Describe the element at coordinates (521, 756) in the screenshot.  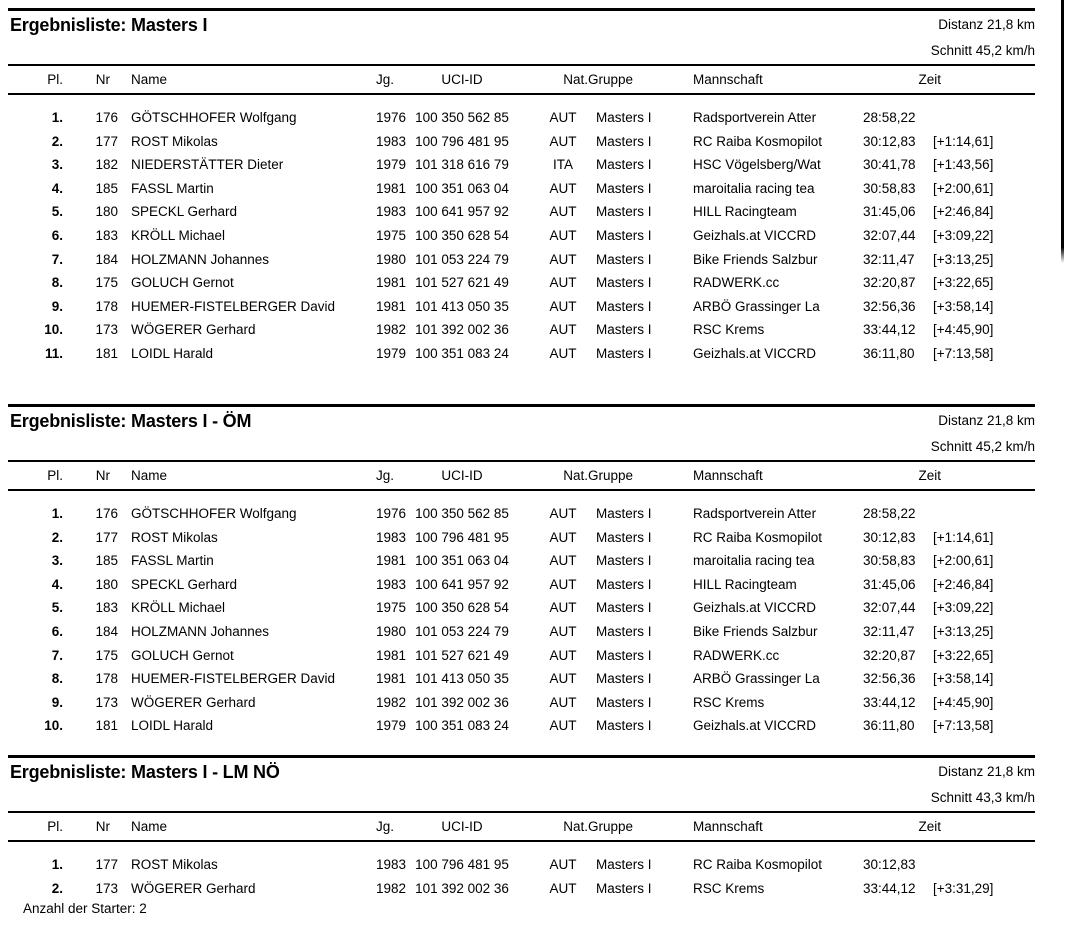
I see `table-top-rule` at that location.